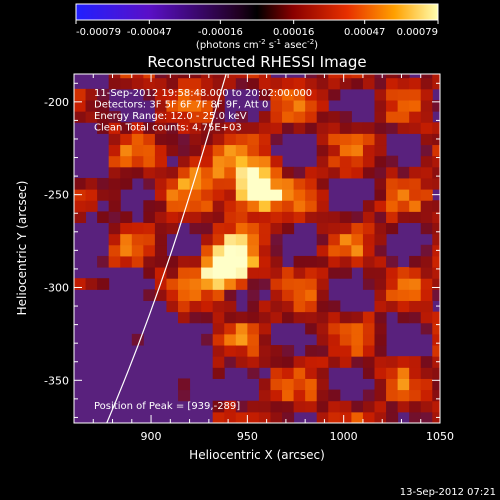  Describe the element at coordinates (56, 195) in the screenshot. I see `y-tick-label: -250` at that location.